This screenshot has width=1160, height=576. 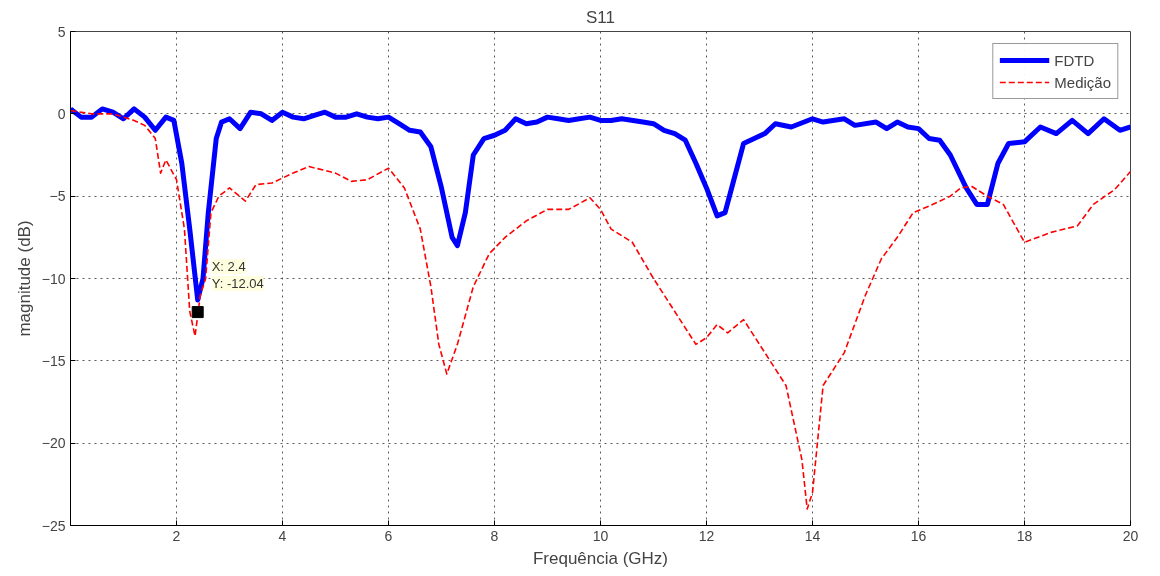 I want to click on x-tick-label: 20, so click(x=1130, y=535).